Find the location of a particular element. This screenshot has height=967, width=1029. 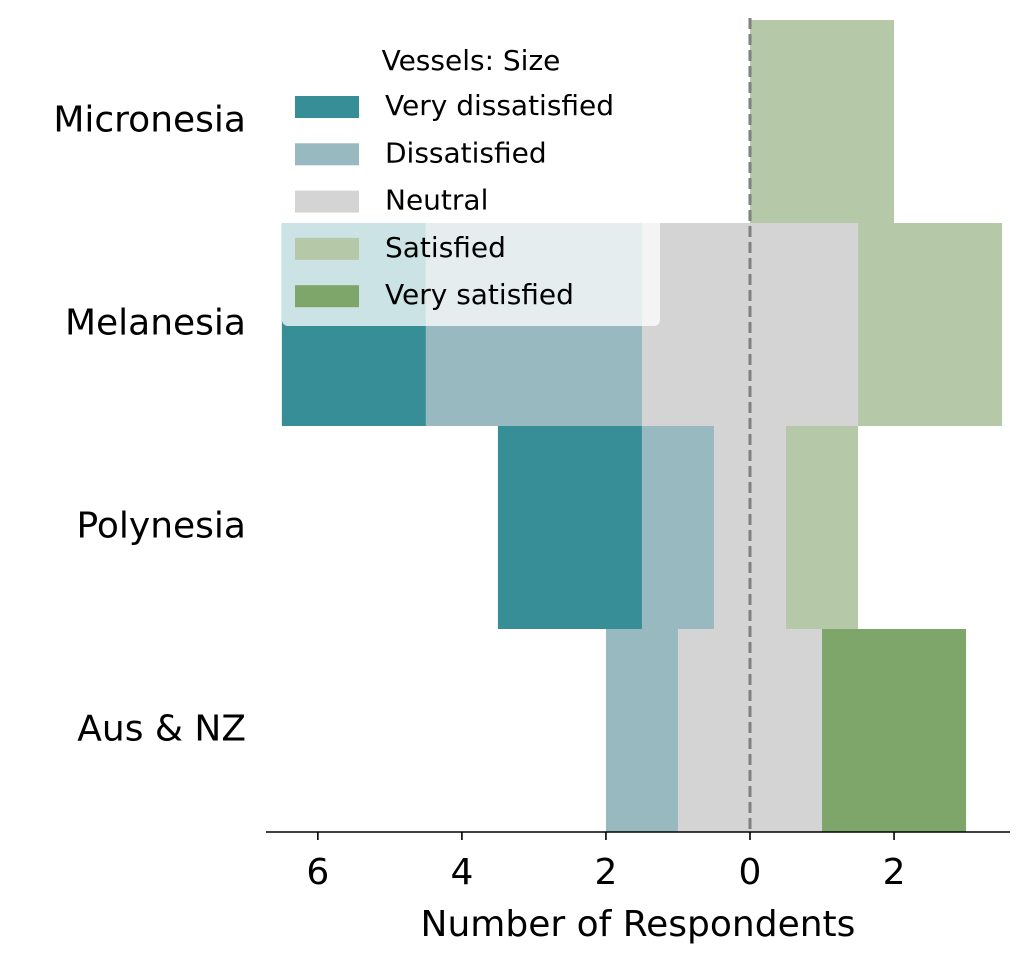

legend-label: Dissatisfied is located at coordinates (466, 152).